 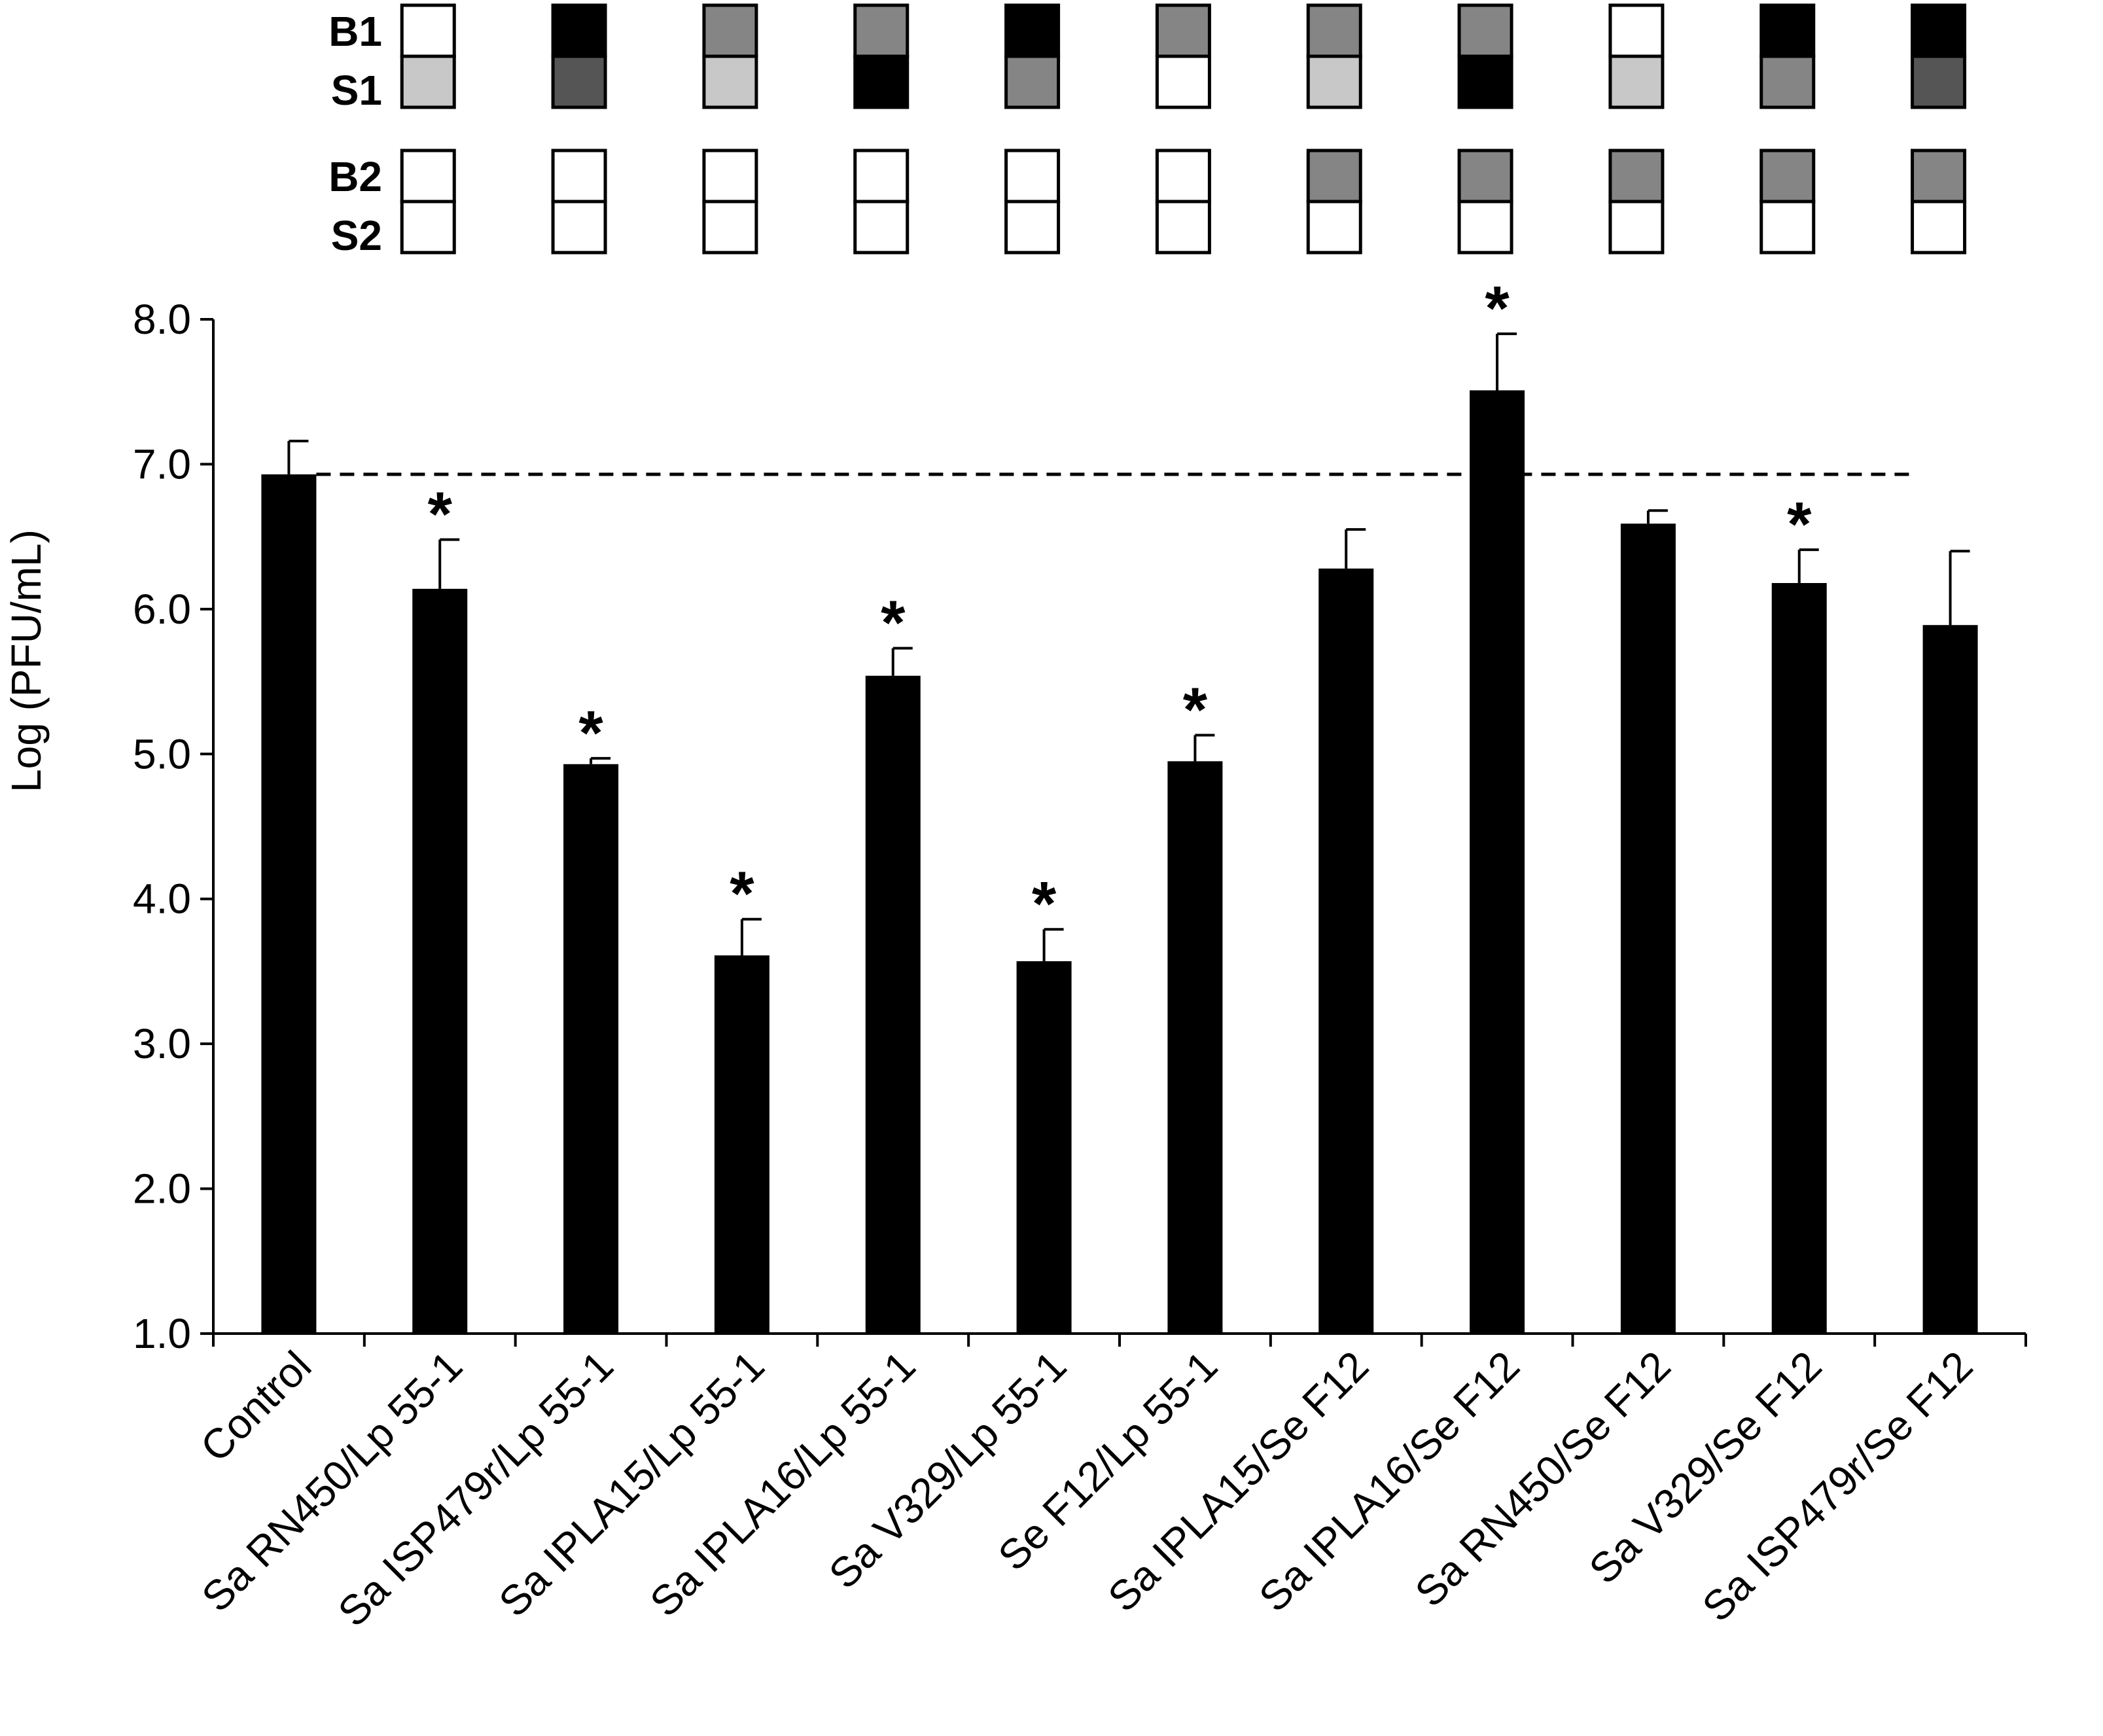 I want to click on y-tick-label: 3.0, so click(x=162, y=1043).